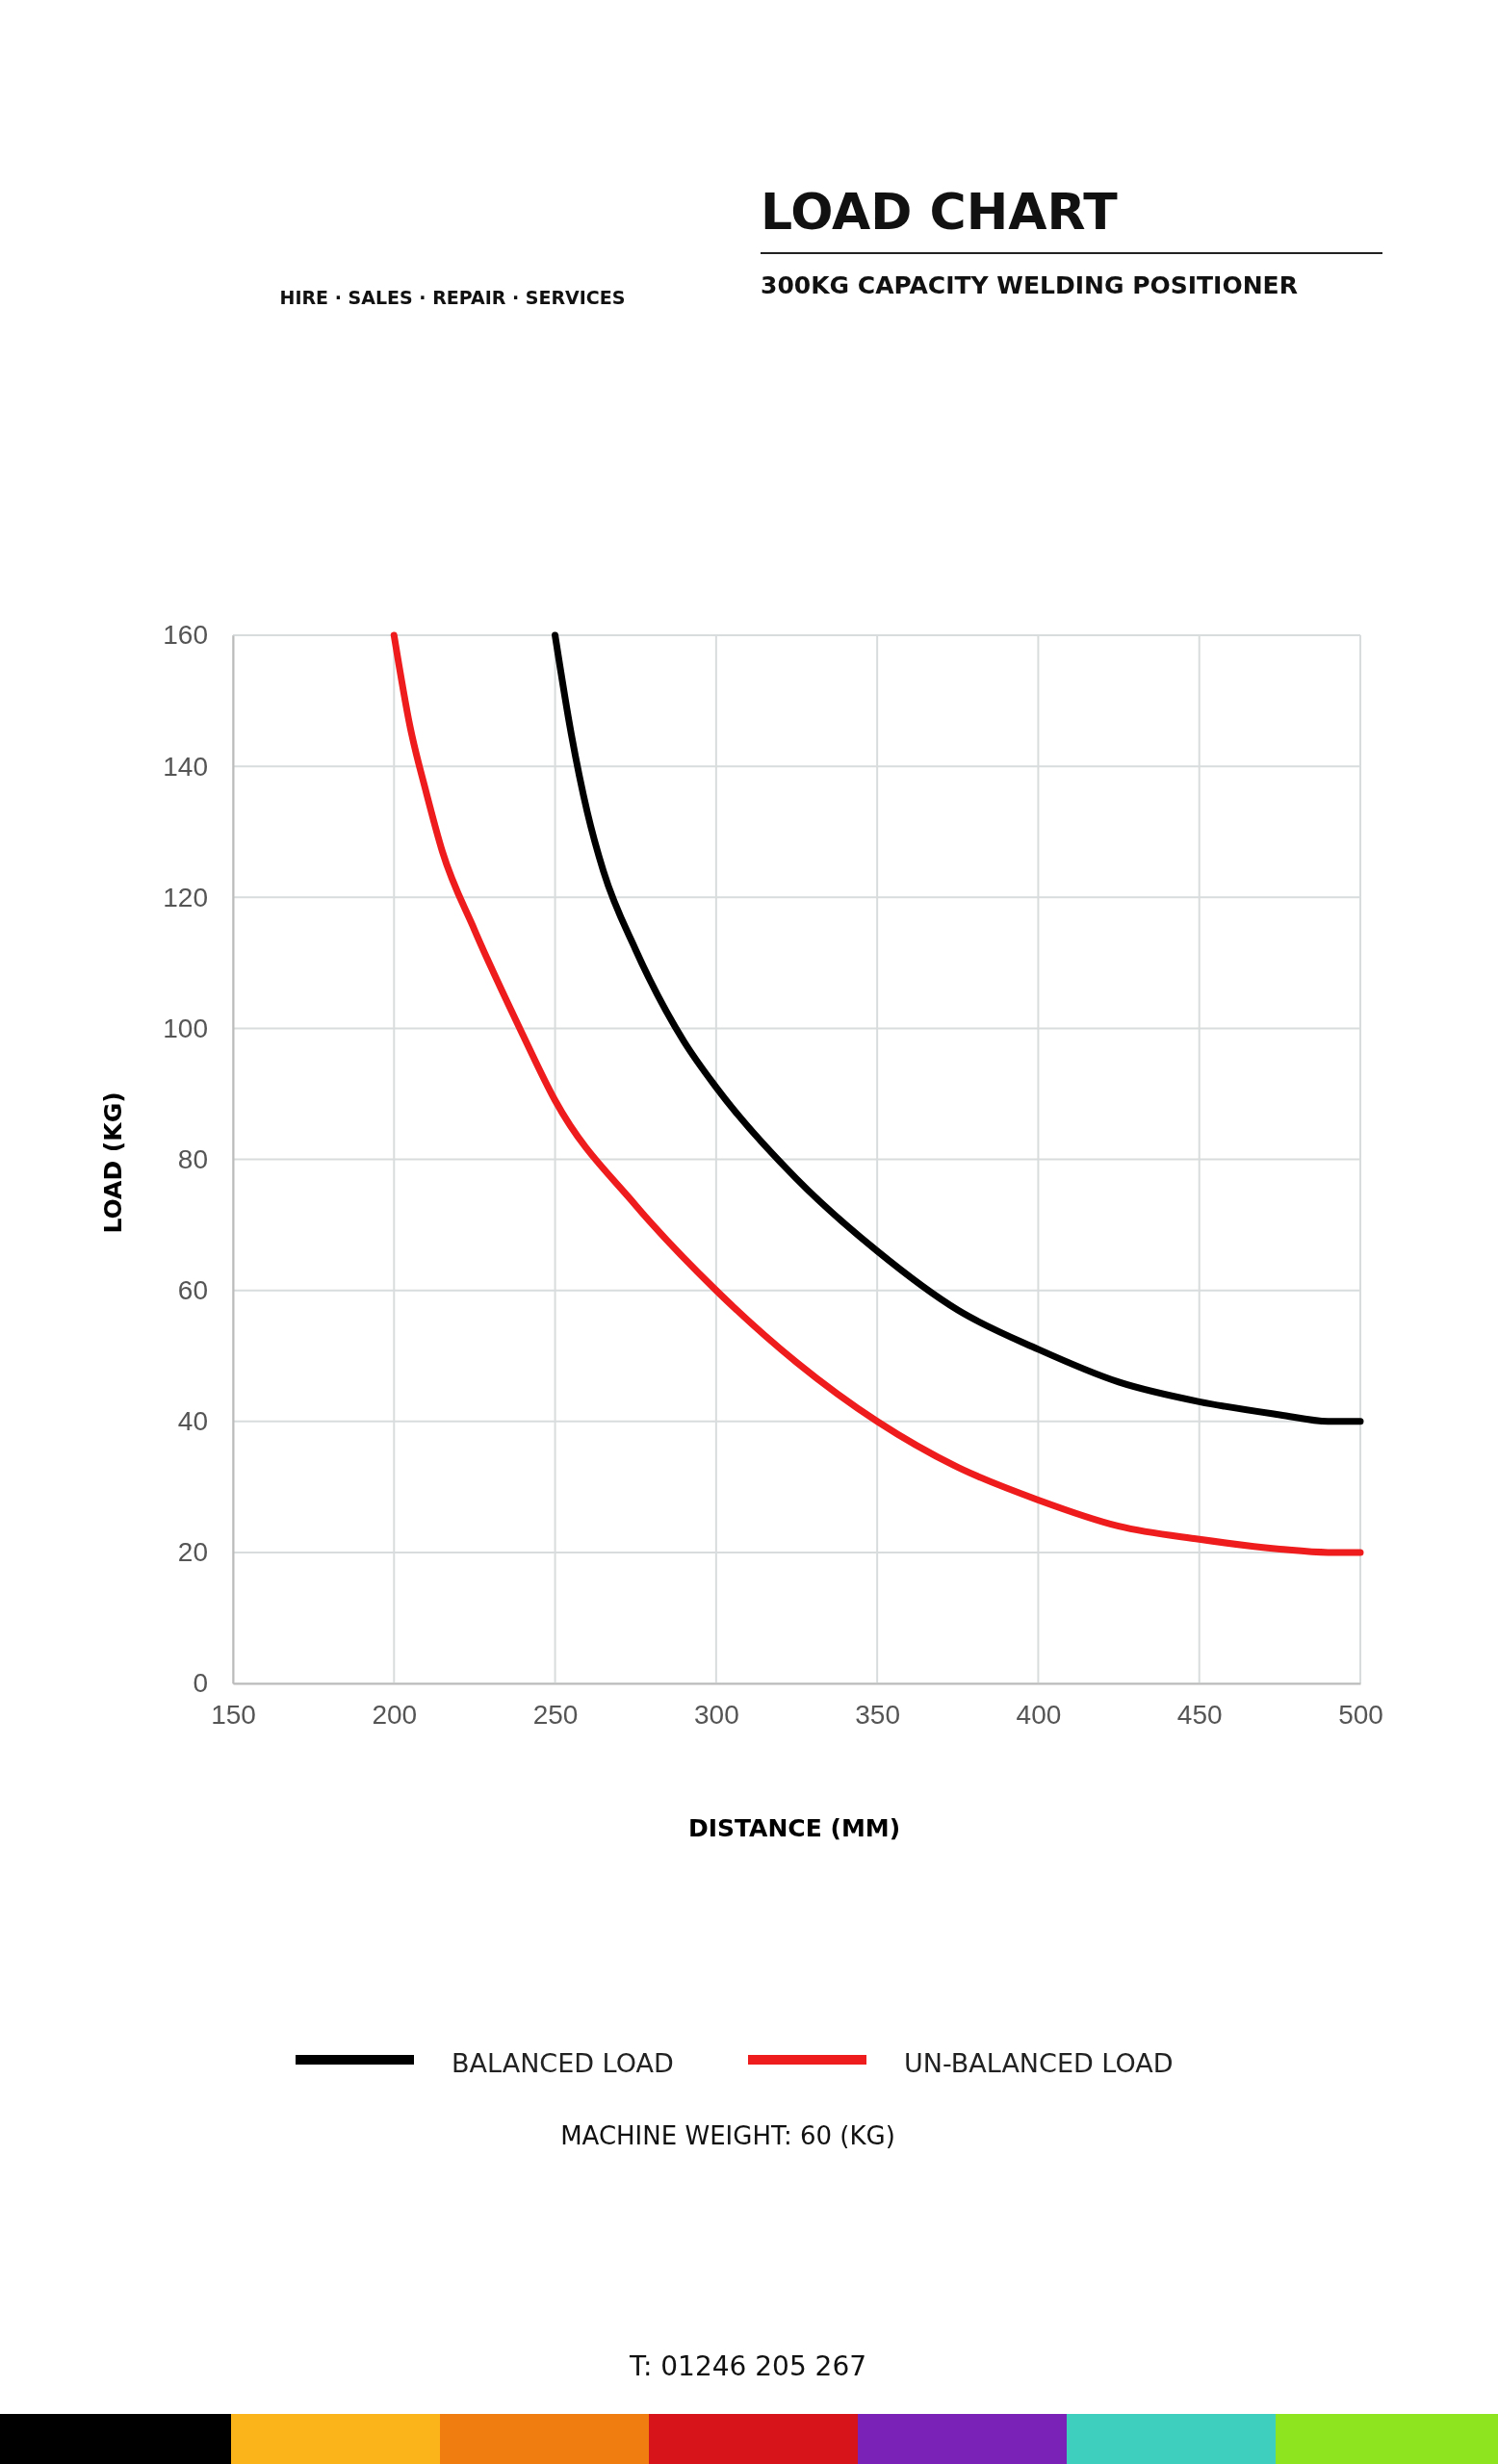 The image size is (1498, 2464). Describe the element at coordinates (113, 1162) in the screenshot. I see `y-axis-title: LOAD (KG)` at that location.